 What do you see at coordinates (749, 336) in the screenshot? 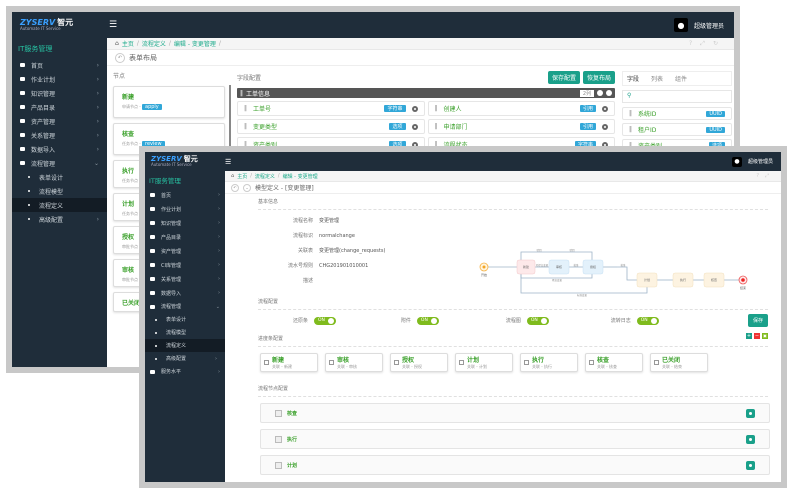
I see `add-icon: +` at bounding box center [749, 336].